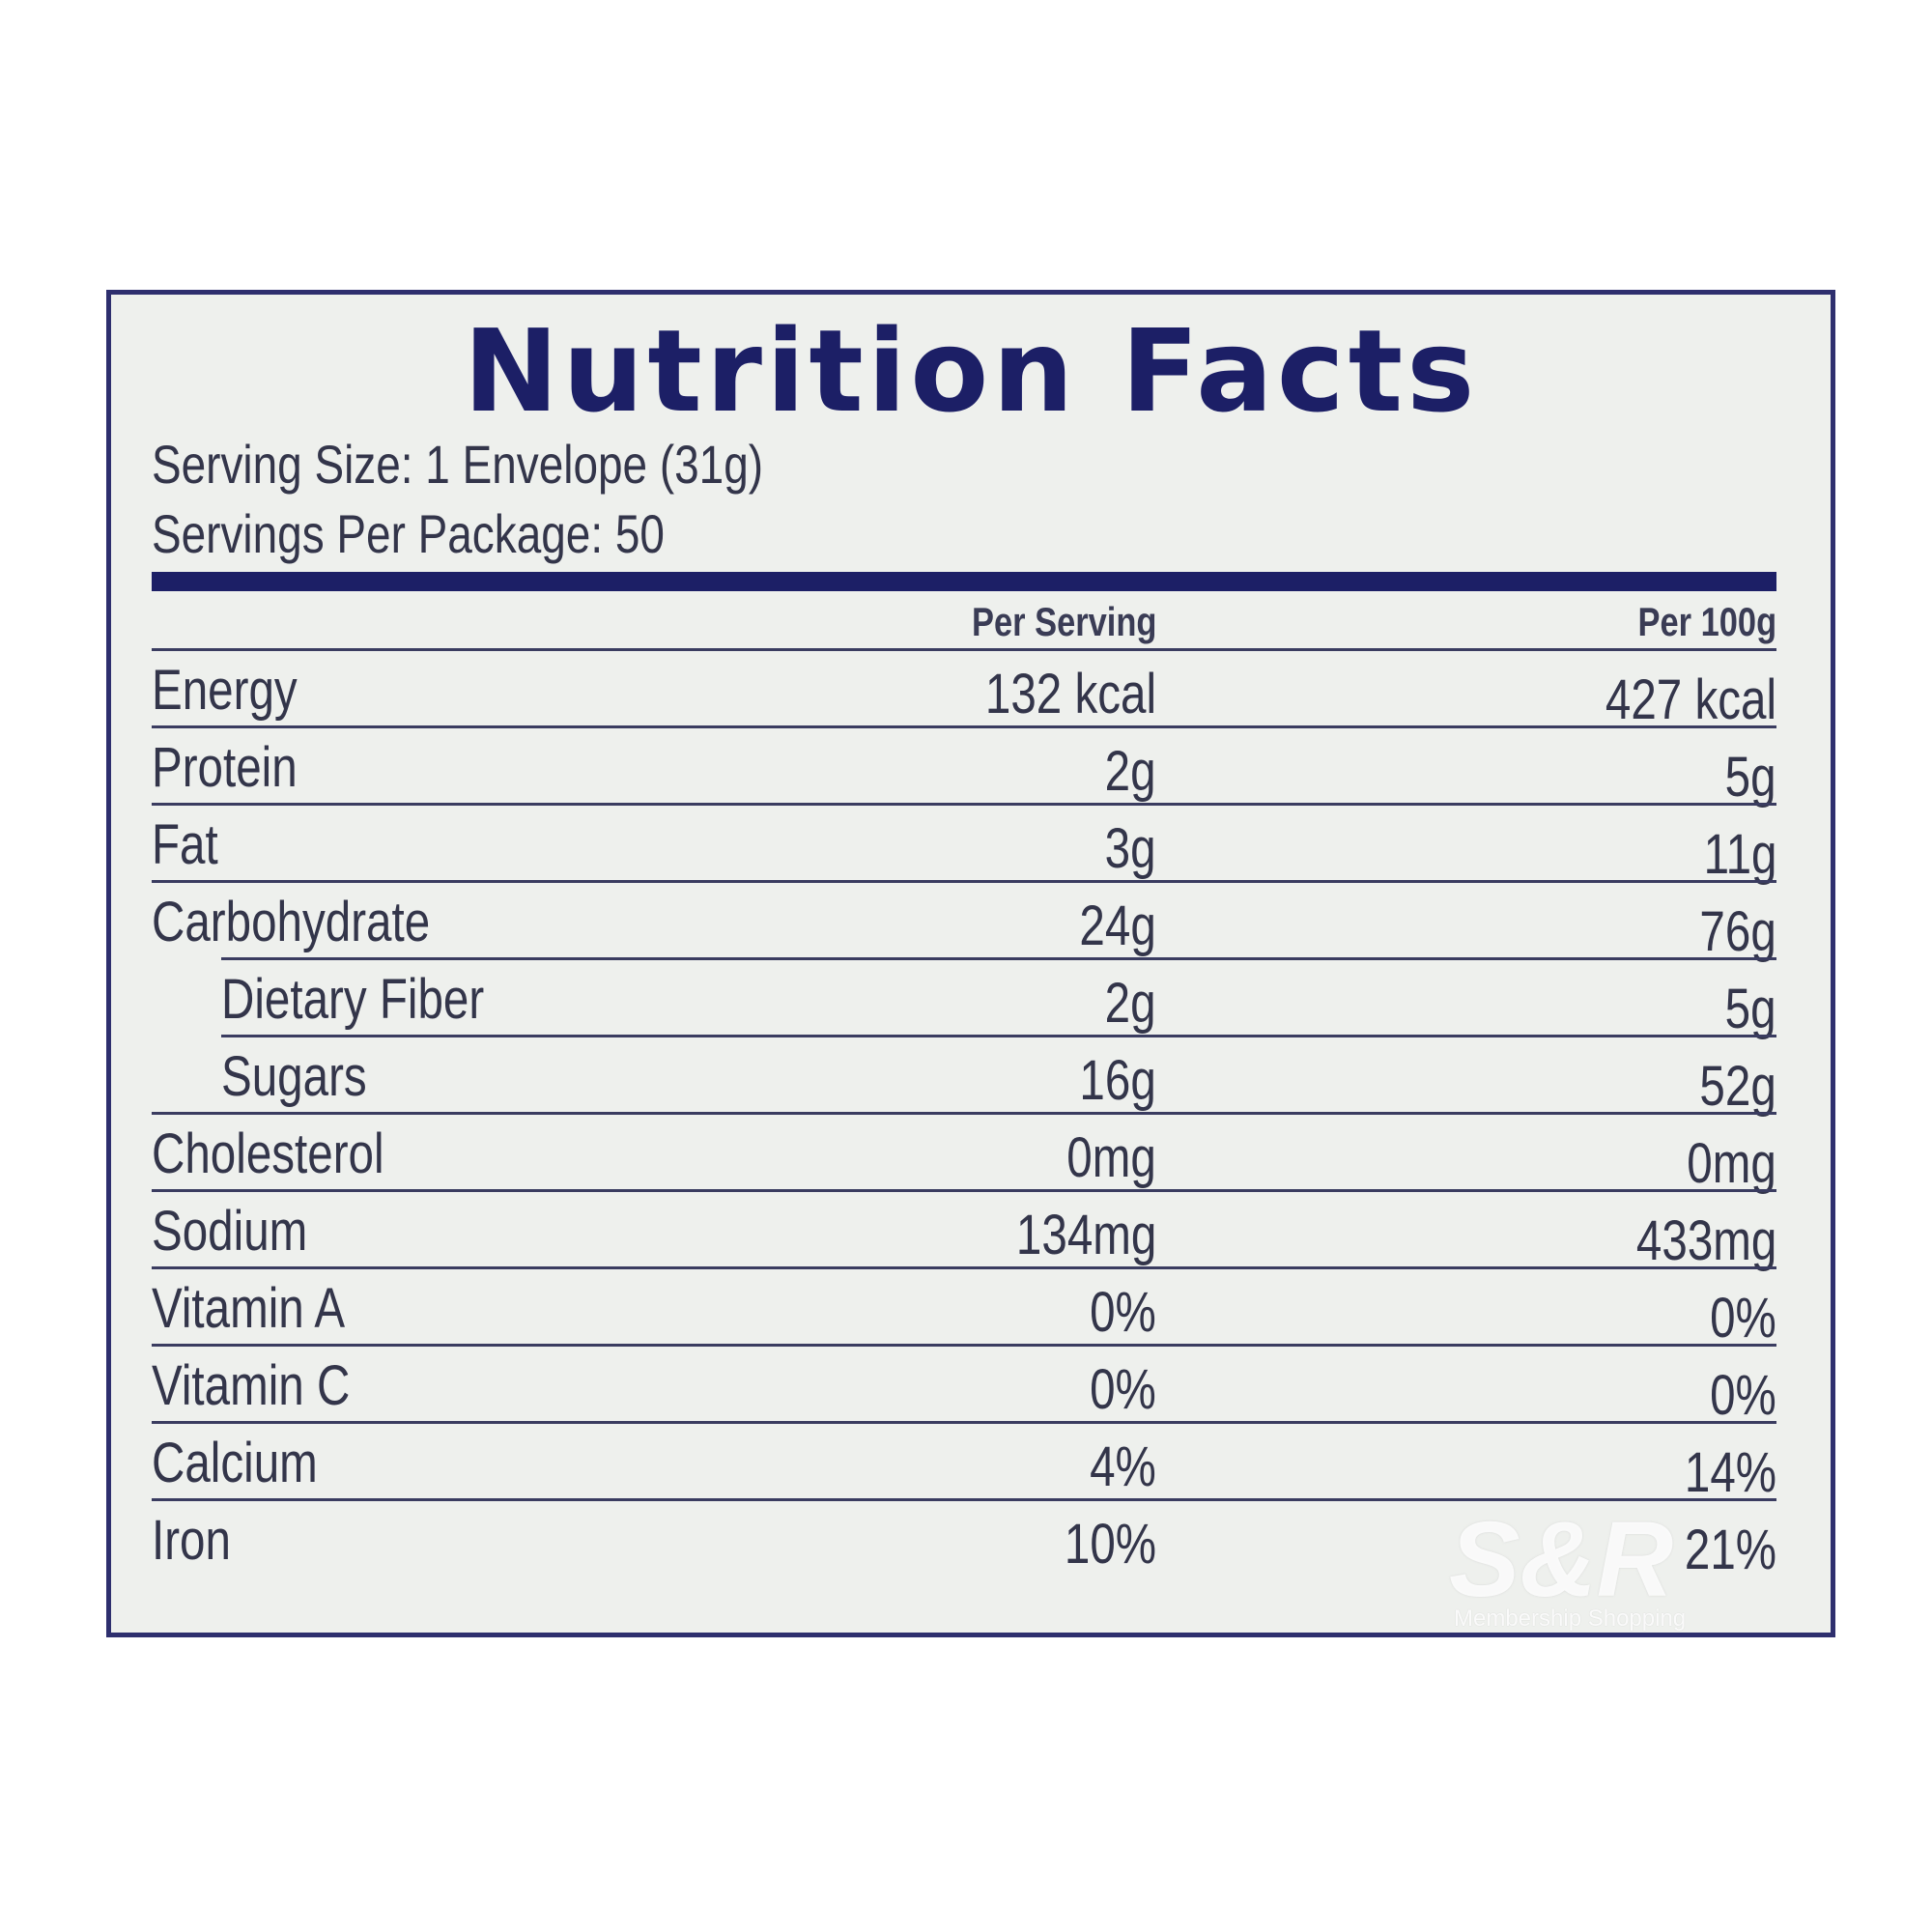  What do you see at coordinates (998, 998) in the screenshot?
I see `nutrient-row-dietary-fiber: Dietary Fiber 2g 5g` at bounding box center [998, 998].